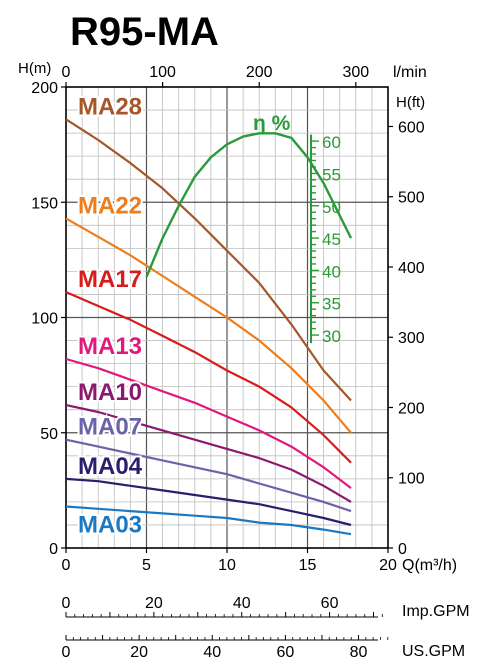 Image resolution: width=500 pixels, height=665 pixels. I want to click on top-tick-label: 0, so click(66, 72).